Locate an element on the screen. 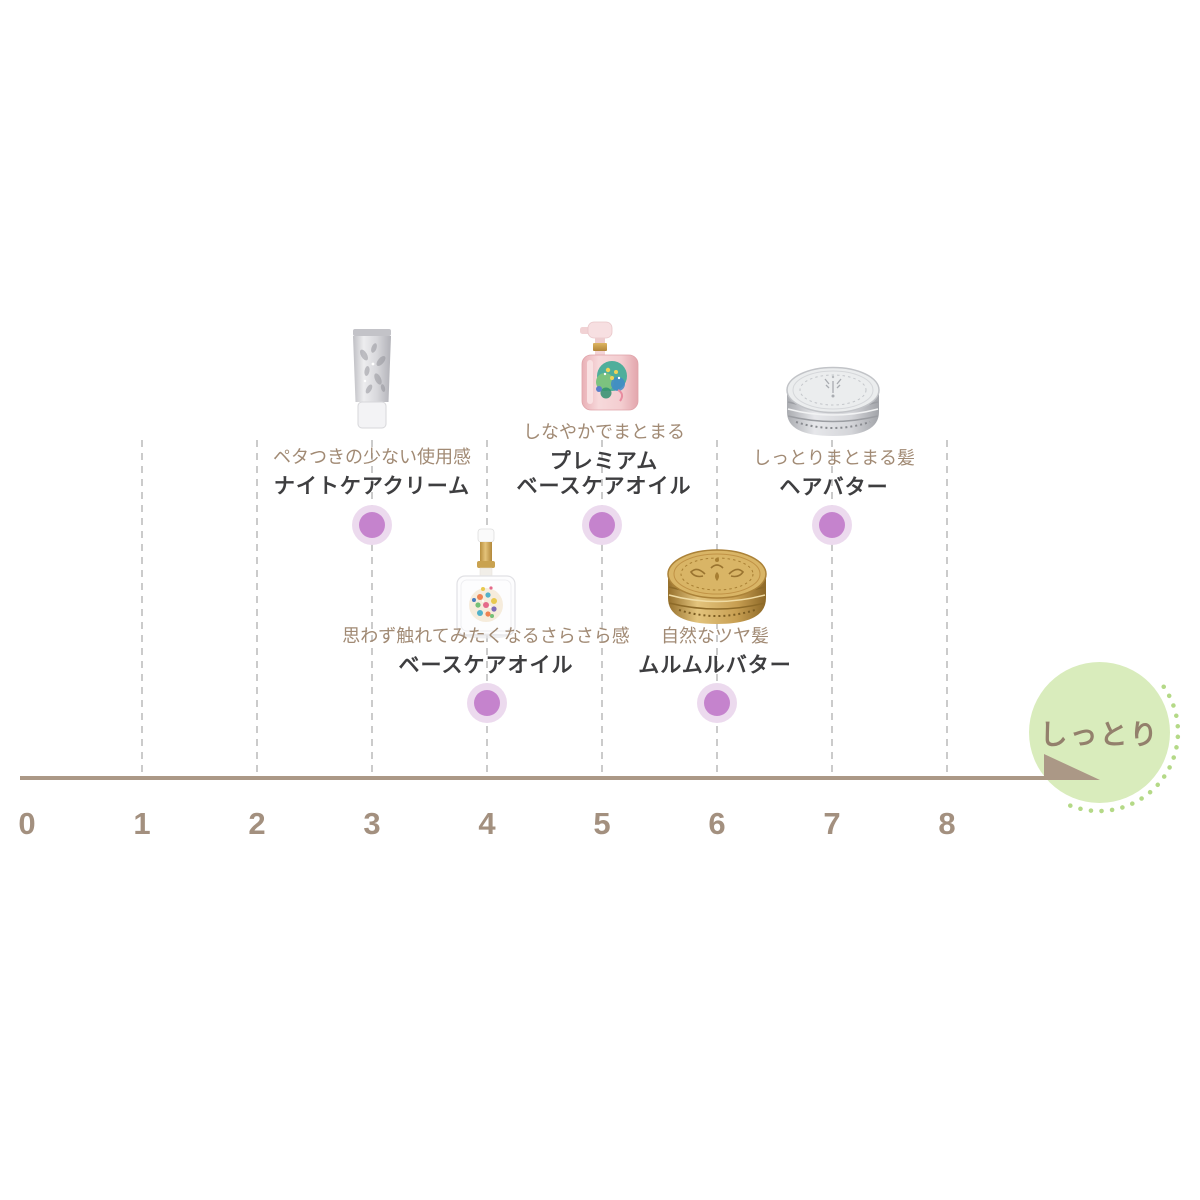  tick-label-1: 1 is located at coordinates (142, 823).